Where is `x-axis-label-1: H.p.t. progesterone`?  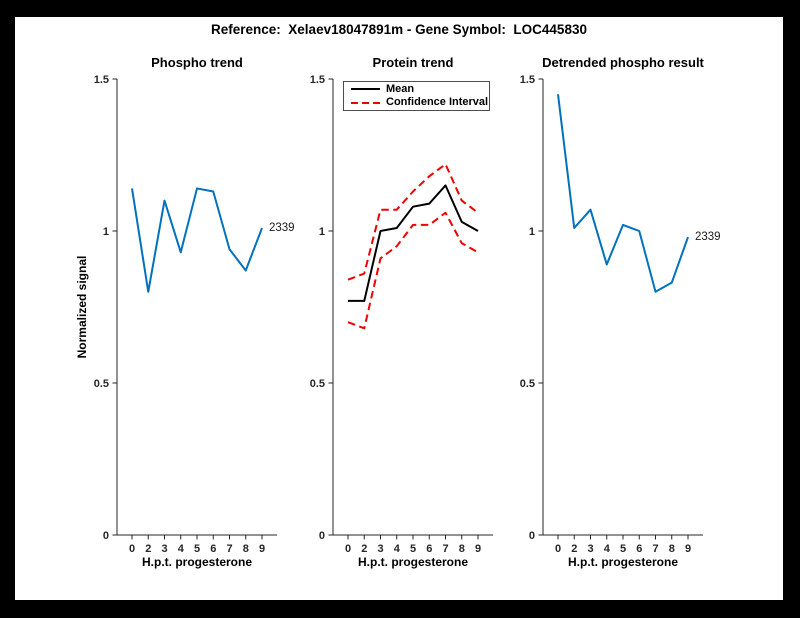
x-axis-label-1: H.p.t. progesterone is located at coordinates (196, 562).